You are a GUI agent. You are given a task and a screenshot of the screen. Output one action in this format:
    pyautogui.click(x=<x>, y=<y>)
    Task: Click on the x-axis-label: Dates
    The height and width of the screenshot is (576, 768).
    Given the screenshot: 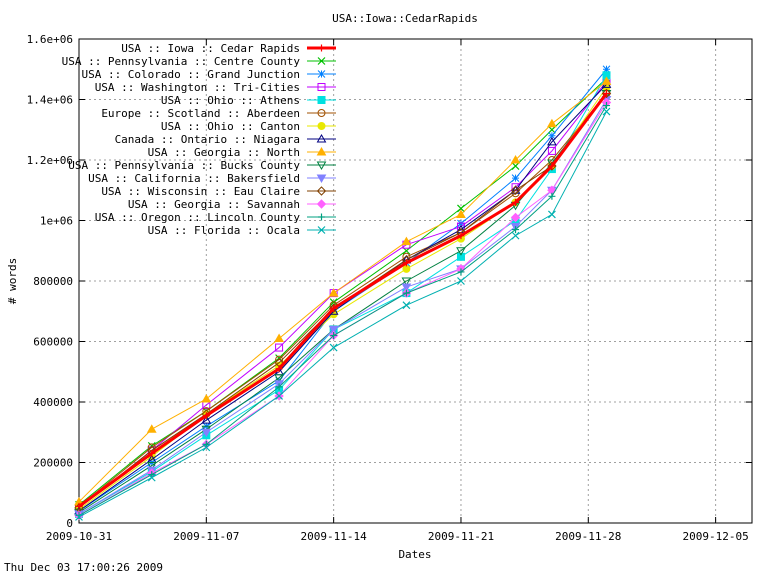 What is the action you would take?
    pyautogui.click(x=414, y=554)
    